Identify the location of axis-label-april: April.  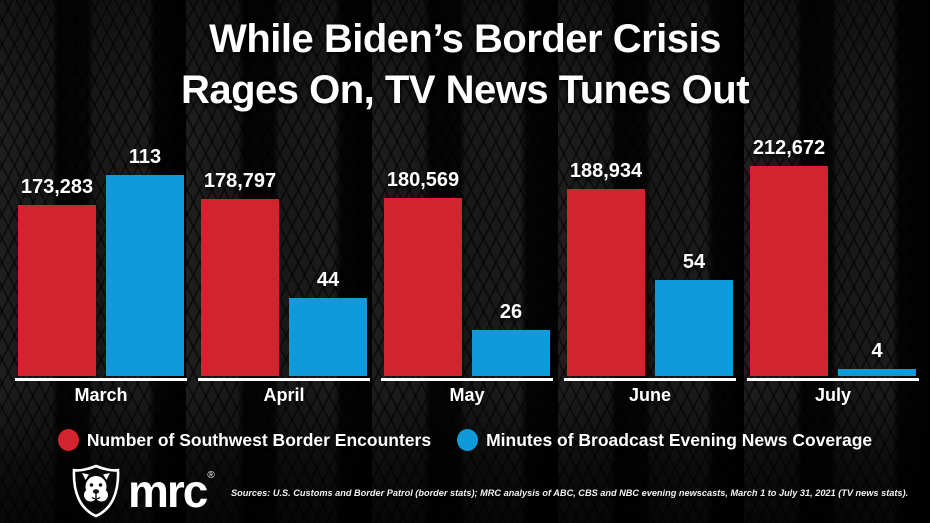
(284, 395).